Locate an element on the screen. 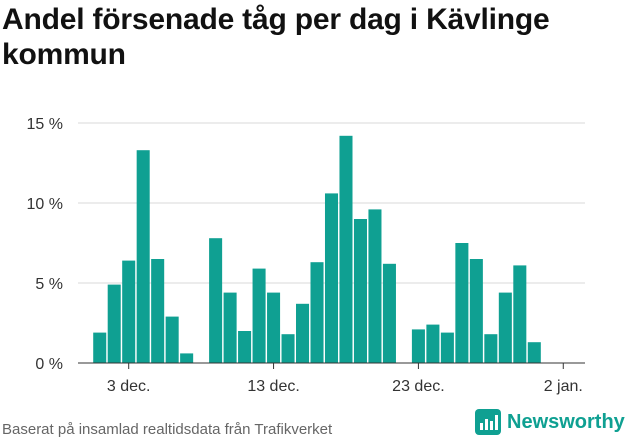 The image size is (631, 439). y-tick-label: 10 % is located at coordinates (45, 204).